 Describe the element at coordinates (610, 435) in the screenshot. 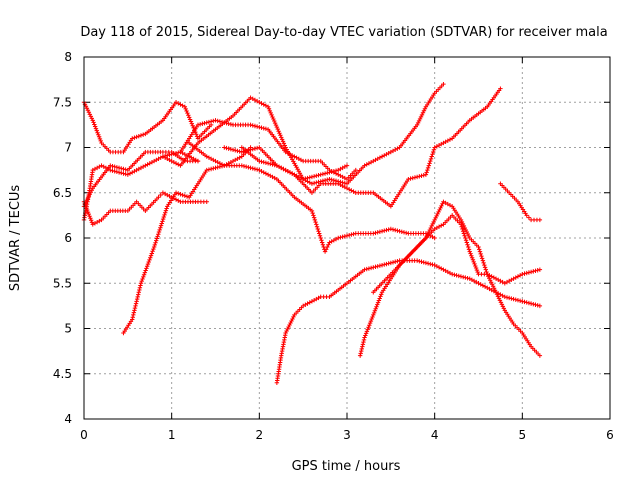

I see `x-tick-label: 6` at that location.